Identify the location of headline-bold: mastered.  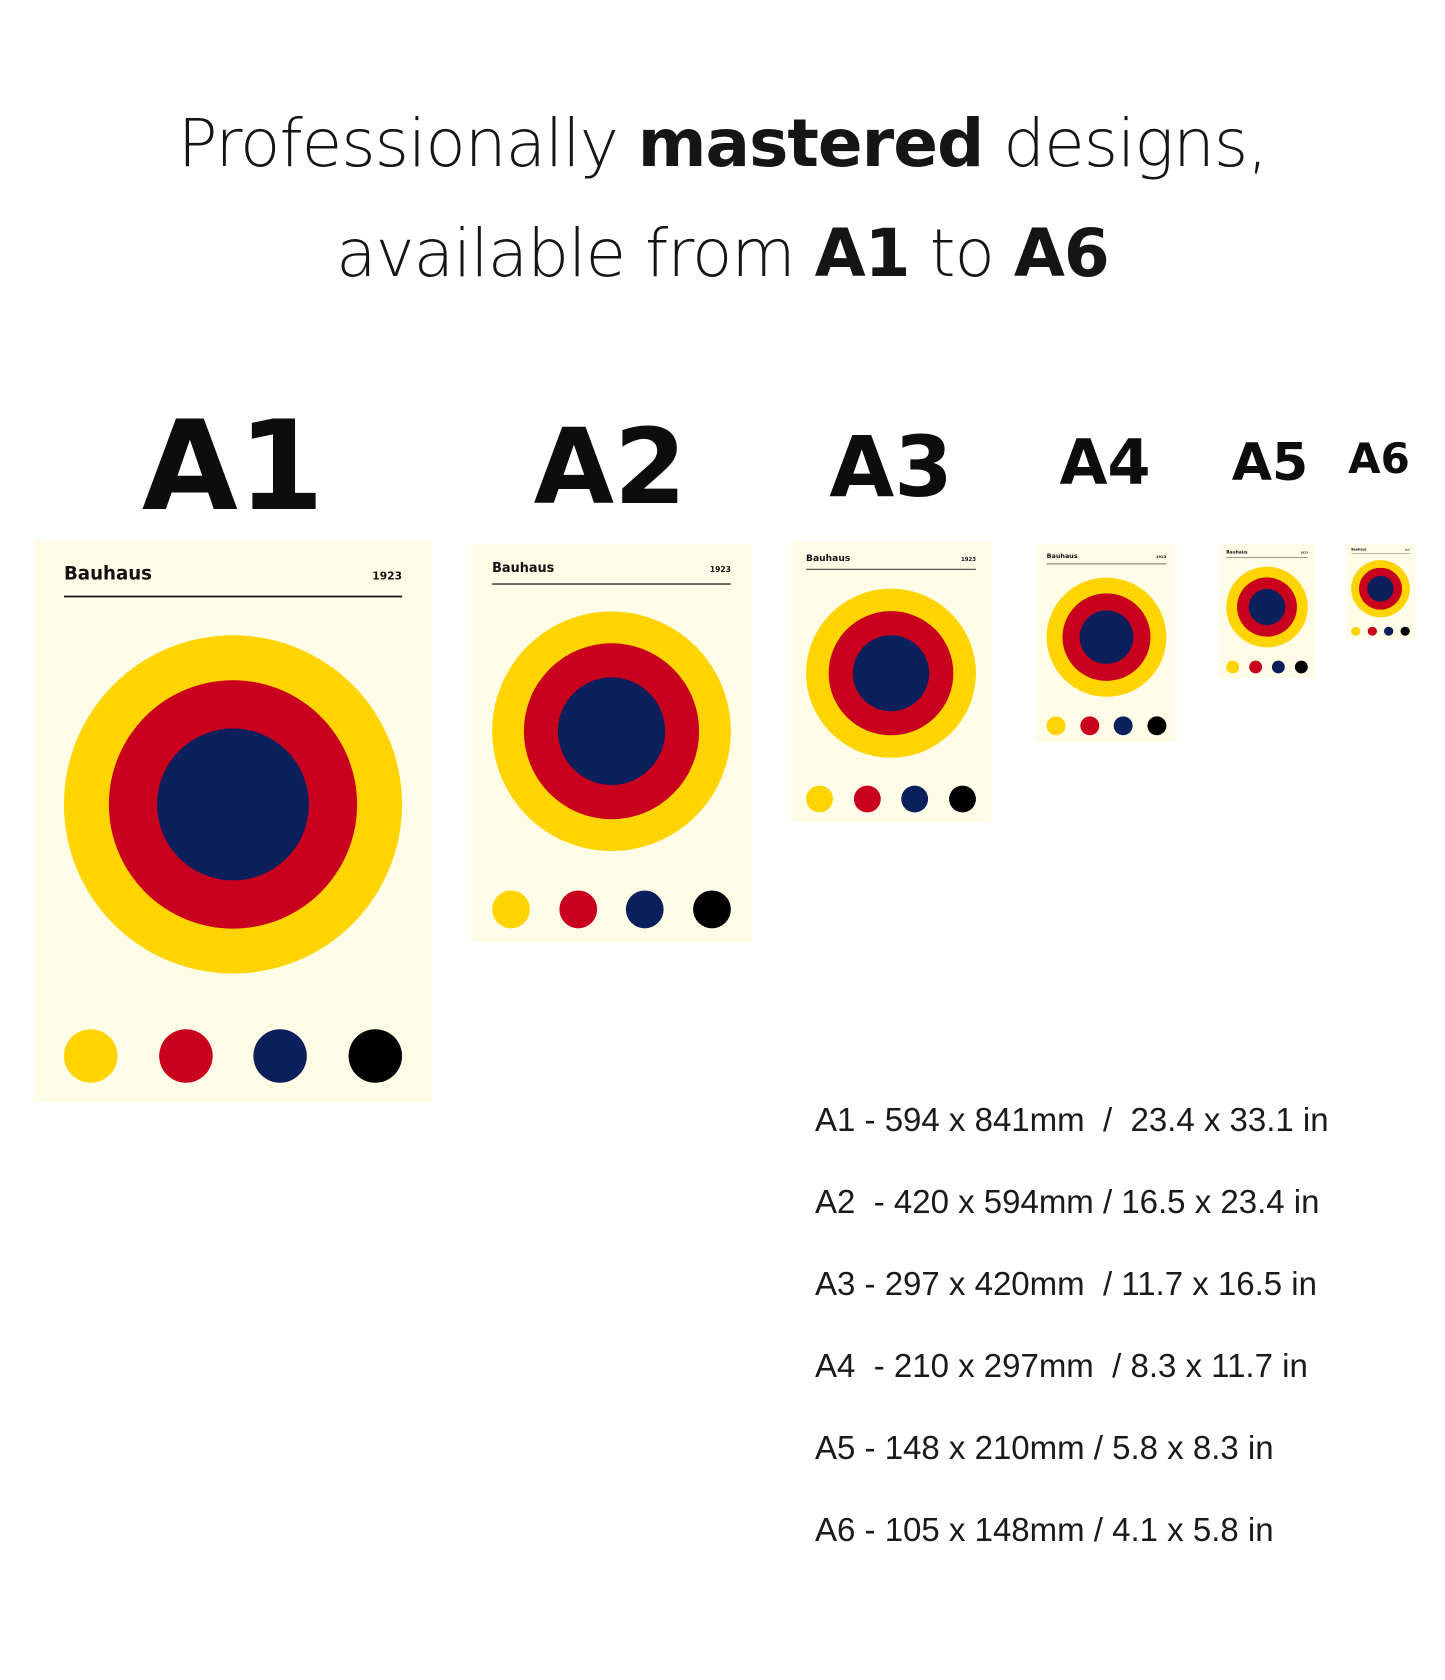
(810, 143).